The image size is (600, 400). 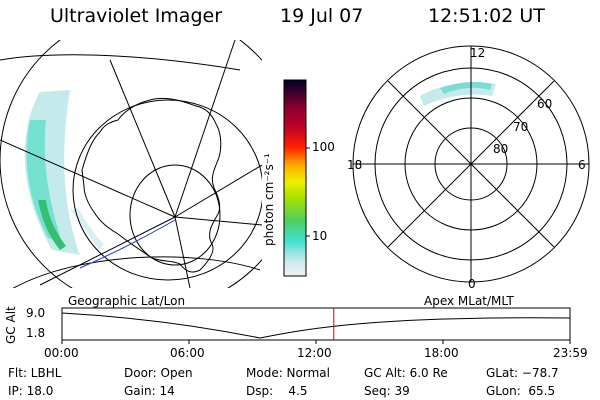 I want to click on lat-label-60: 60, so click(x=545, y=104).